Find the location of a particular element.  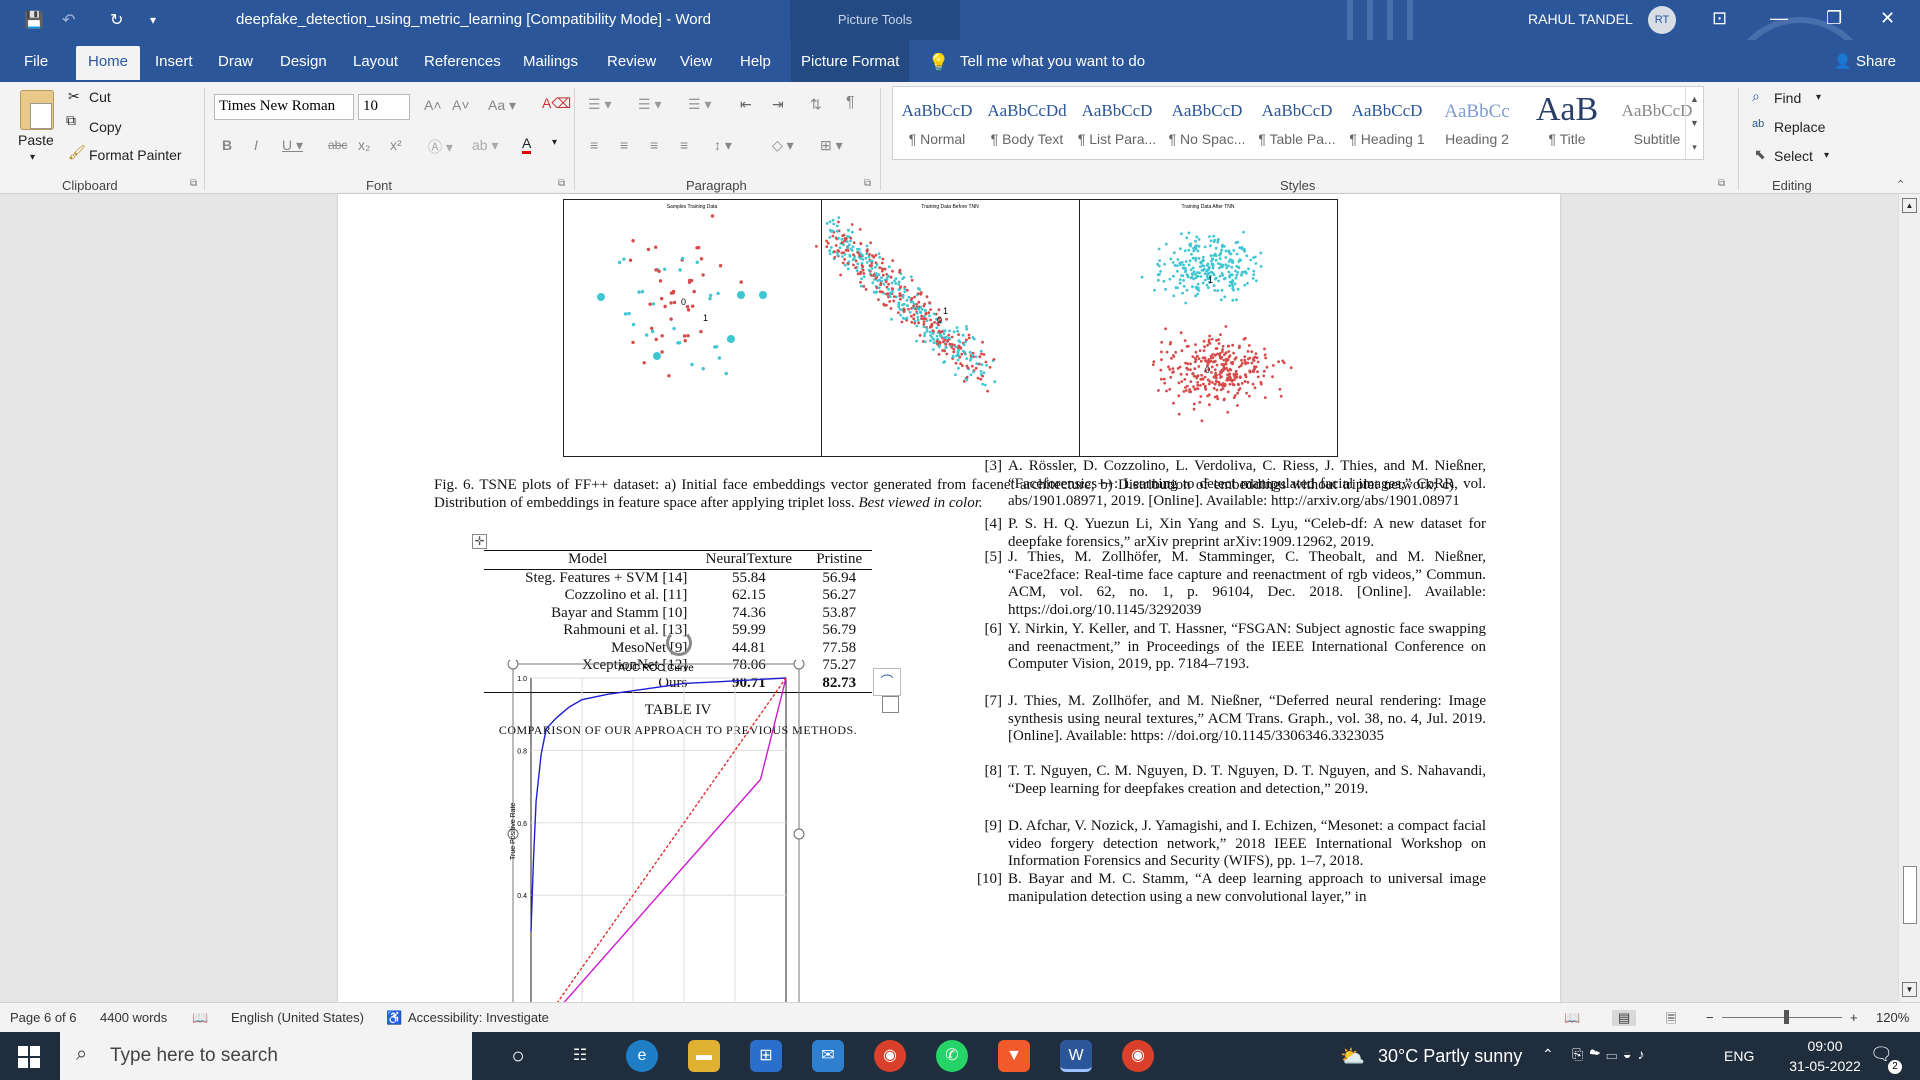

paste-dropdown-icon: ▾ is located at coordinates (33, 157).